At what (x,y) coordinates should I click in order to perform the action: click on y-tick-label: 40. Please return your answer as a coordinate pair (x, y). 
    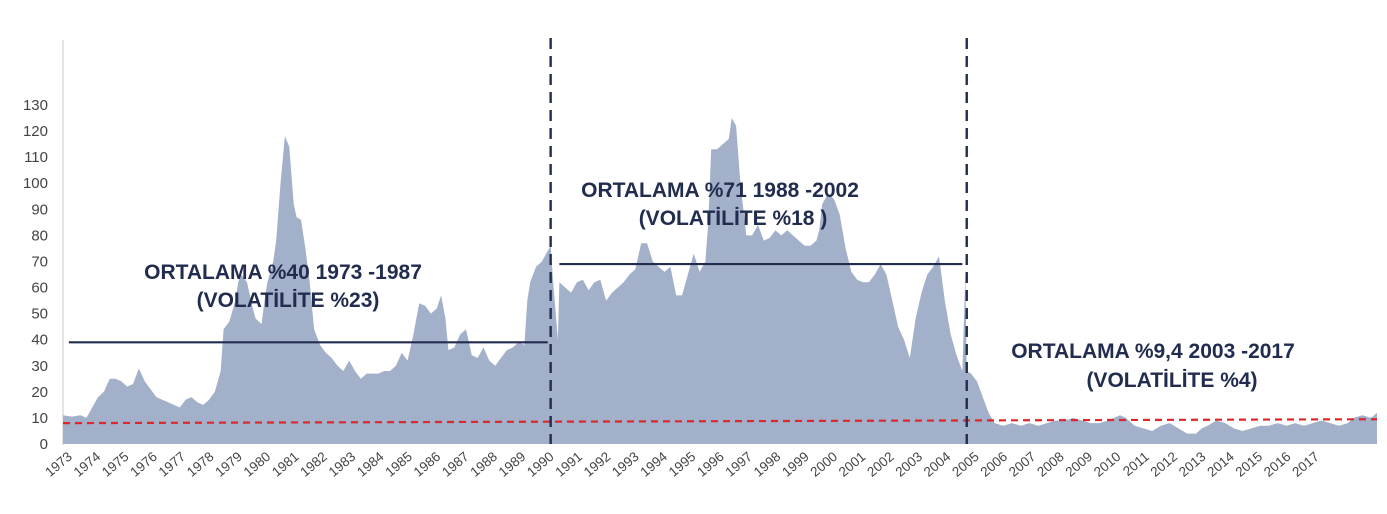
    Looking at the image, I should click on (39, 340).